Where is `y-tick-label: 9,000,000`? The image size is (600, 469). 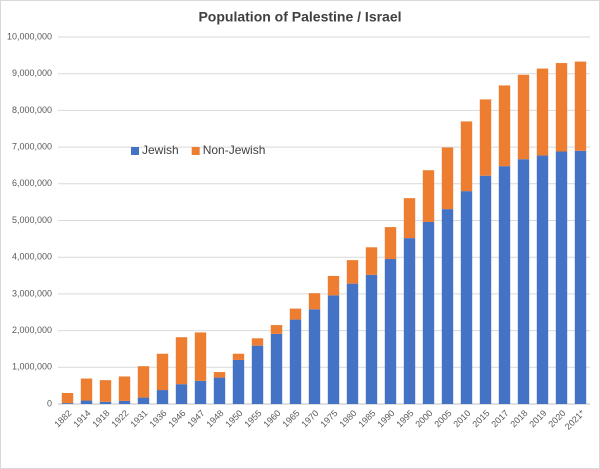
y-tick-label: 9,000,000 is located at coordinates (32, 73).